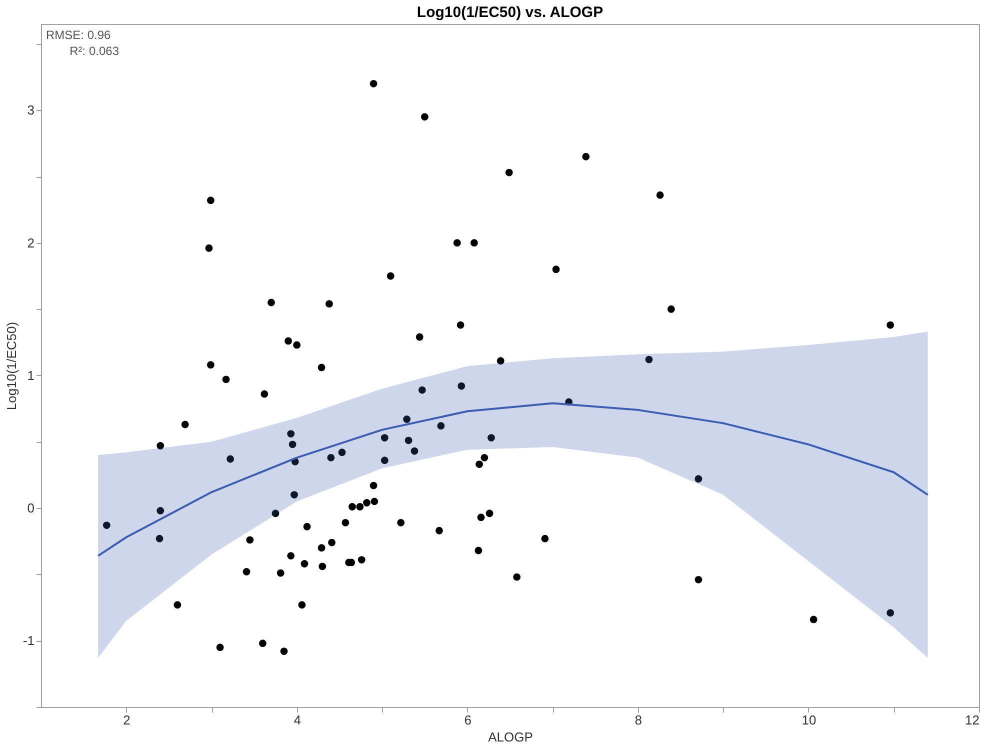 This screenshot has width=985, height=749. Describe the element at coordinates (468, 720) in the screenshot. I see `x-tick-label: 6` at that location.